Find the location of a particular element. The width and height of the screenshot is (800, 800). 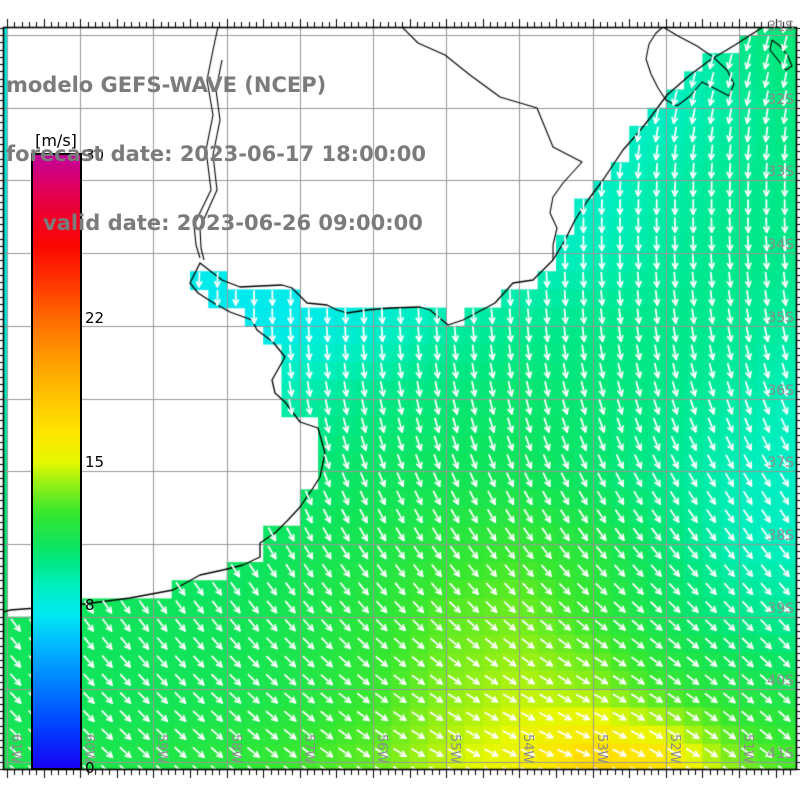

model-title: modelo GEFS-WAVE (NCEP) is located at coordinates (166, 85).